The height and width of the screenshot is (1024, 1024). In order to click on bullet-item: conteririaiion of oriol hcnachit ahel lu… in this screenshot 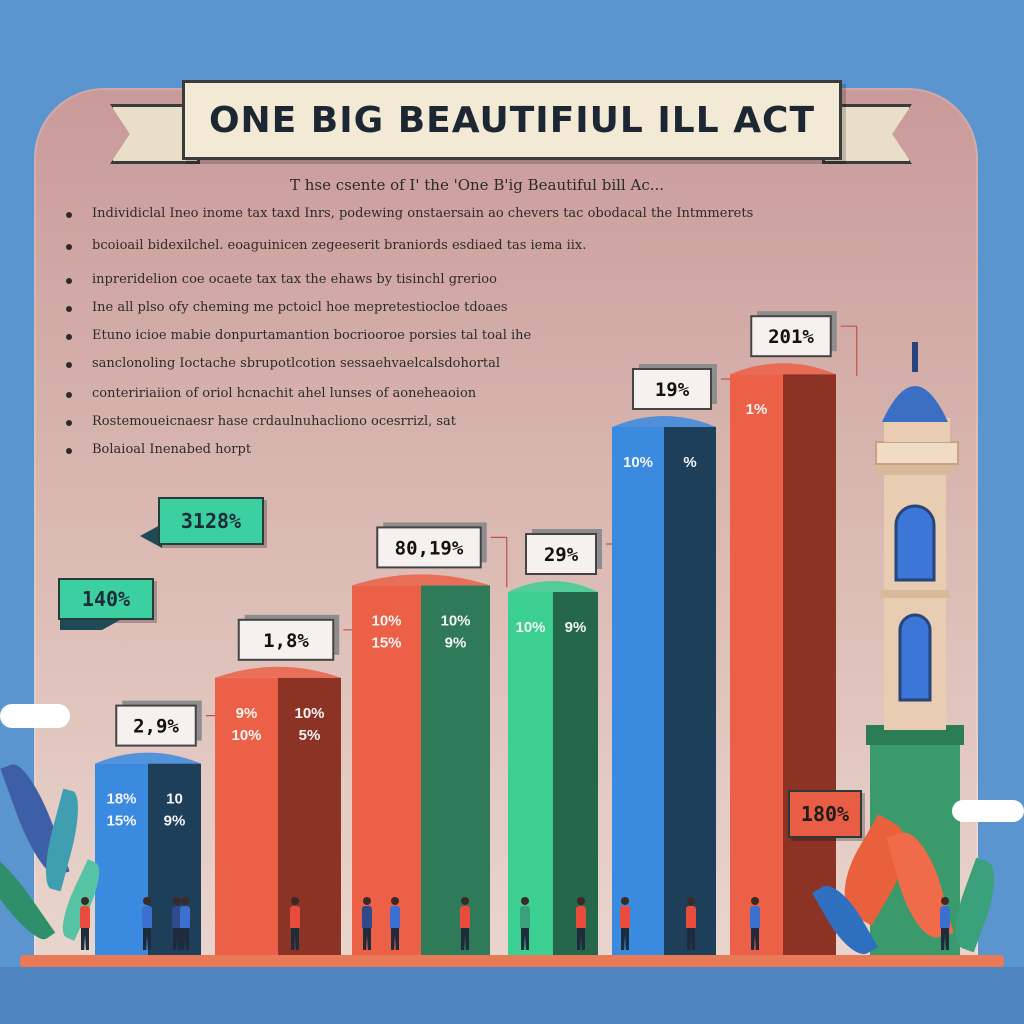, I will do `click(271, 393)`.